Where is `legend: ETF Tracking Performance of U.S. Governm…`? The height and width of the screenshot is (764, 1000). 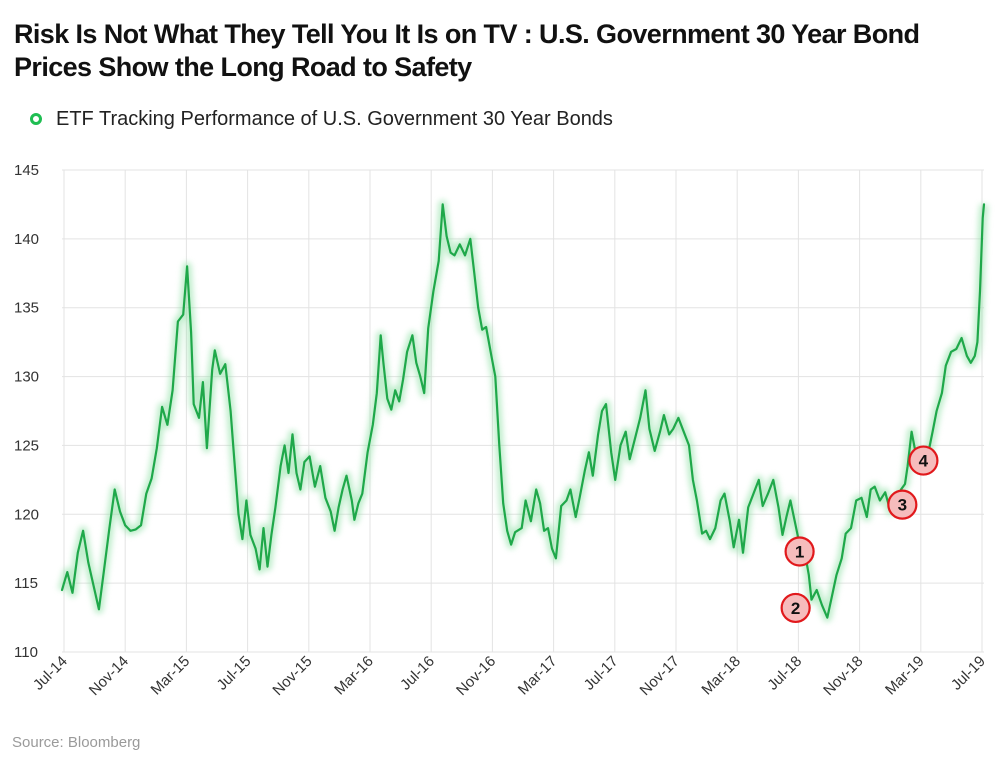
legend: ETF Tracking Performance of U.S. Governm… is located at coordinates (321, 119).